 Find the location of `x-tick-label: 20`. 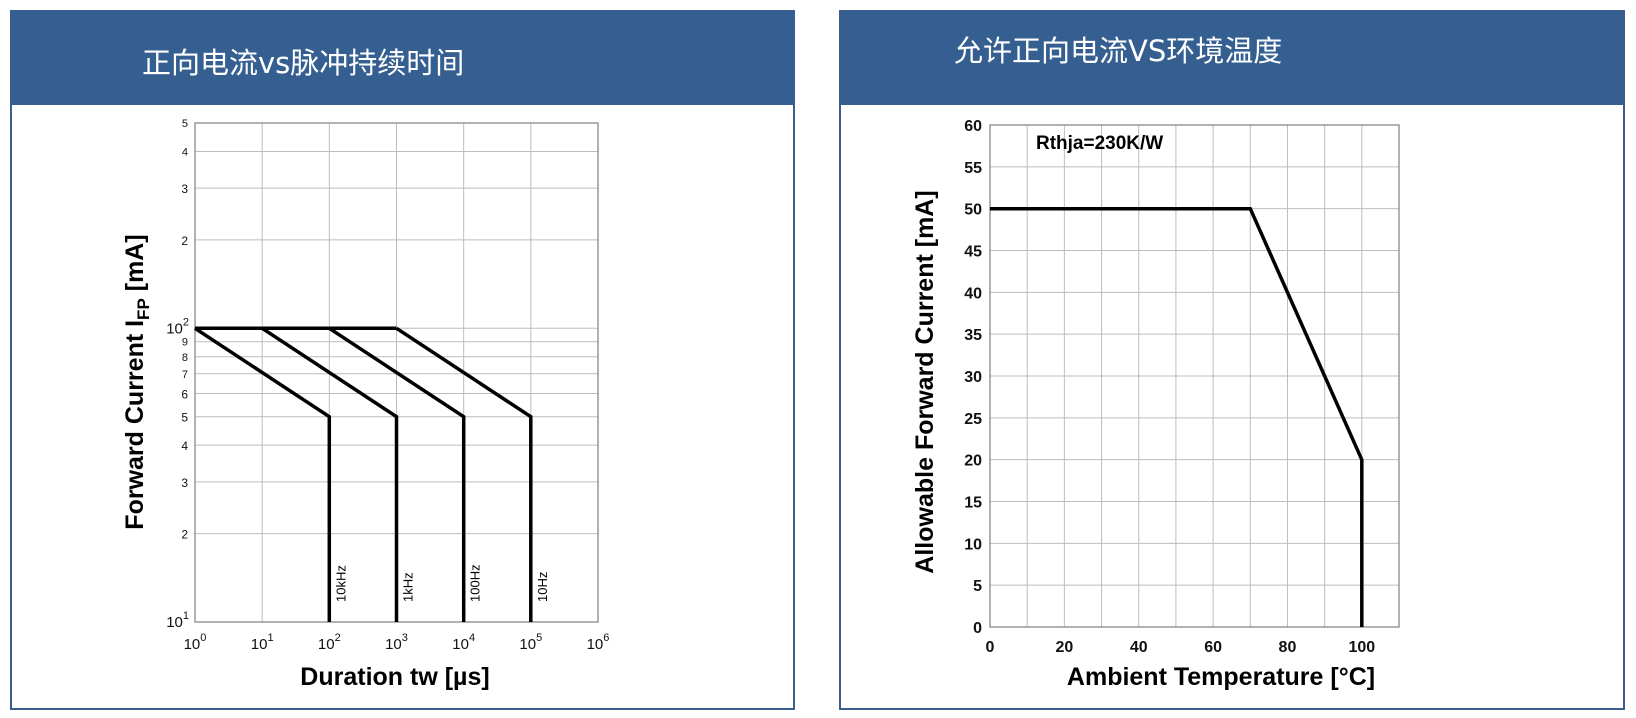

x-tick-label: 20 is located at coordinates (1064, 647).